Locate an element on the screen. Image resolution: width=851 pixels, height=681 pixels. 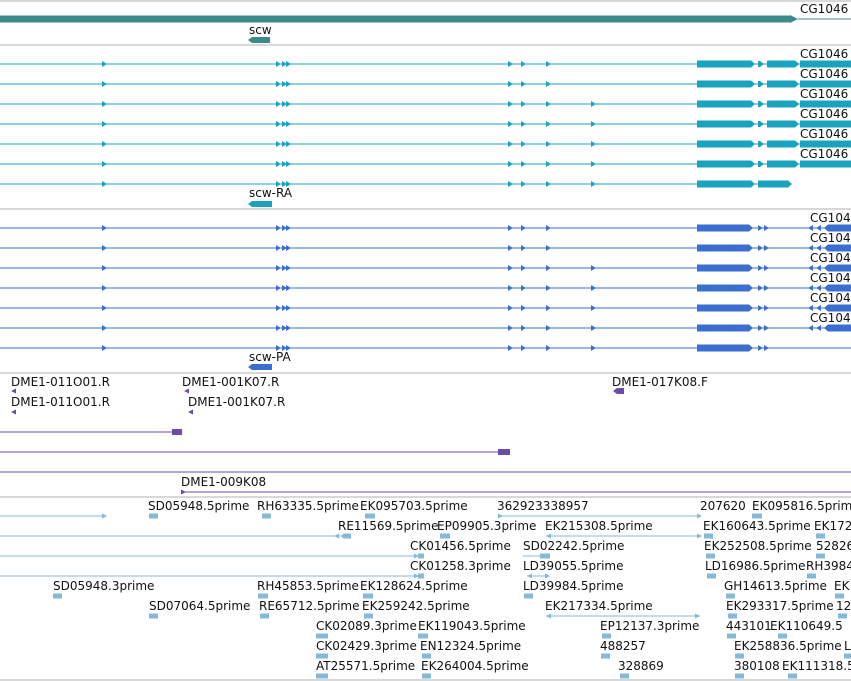
clone-bar is located at coordinates (618, 391).